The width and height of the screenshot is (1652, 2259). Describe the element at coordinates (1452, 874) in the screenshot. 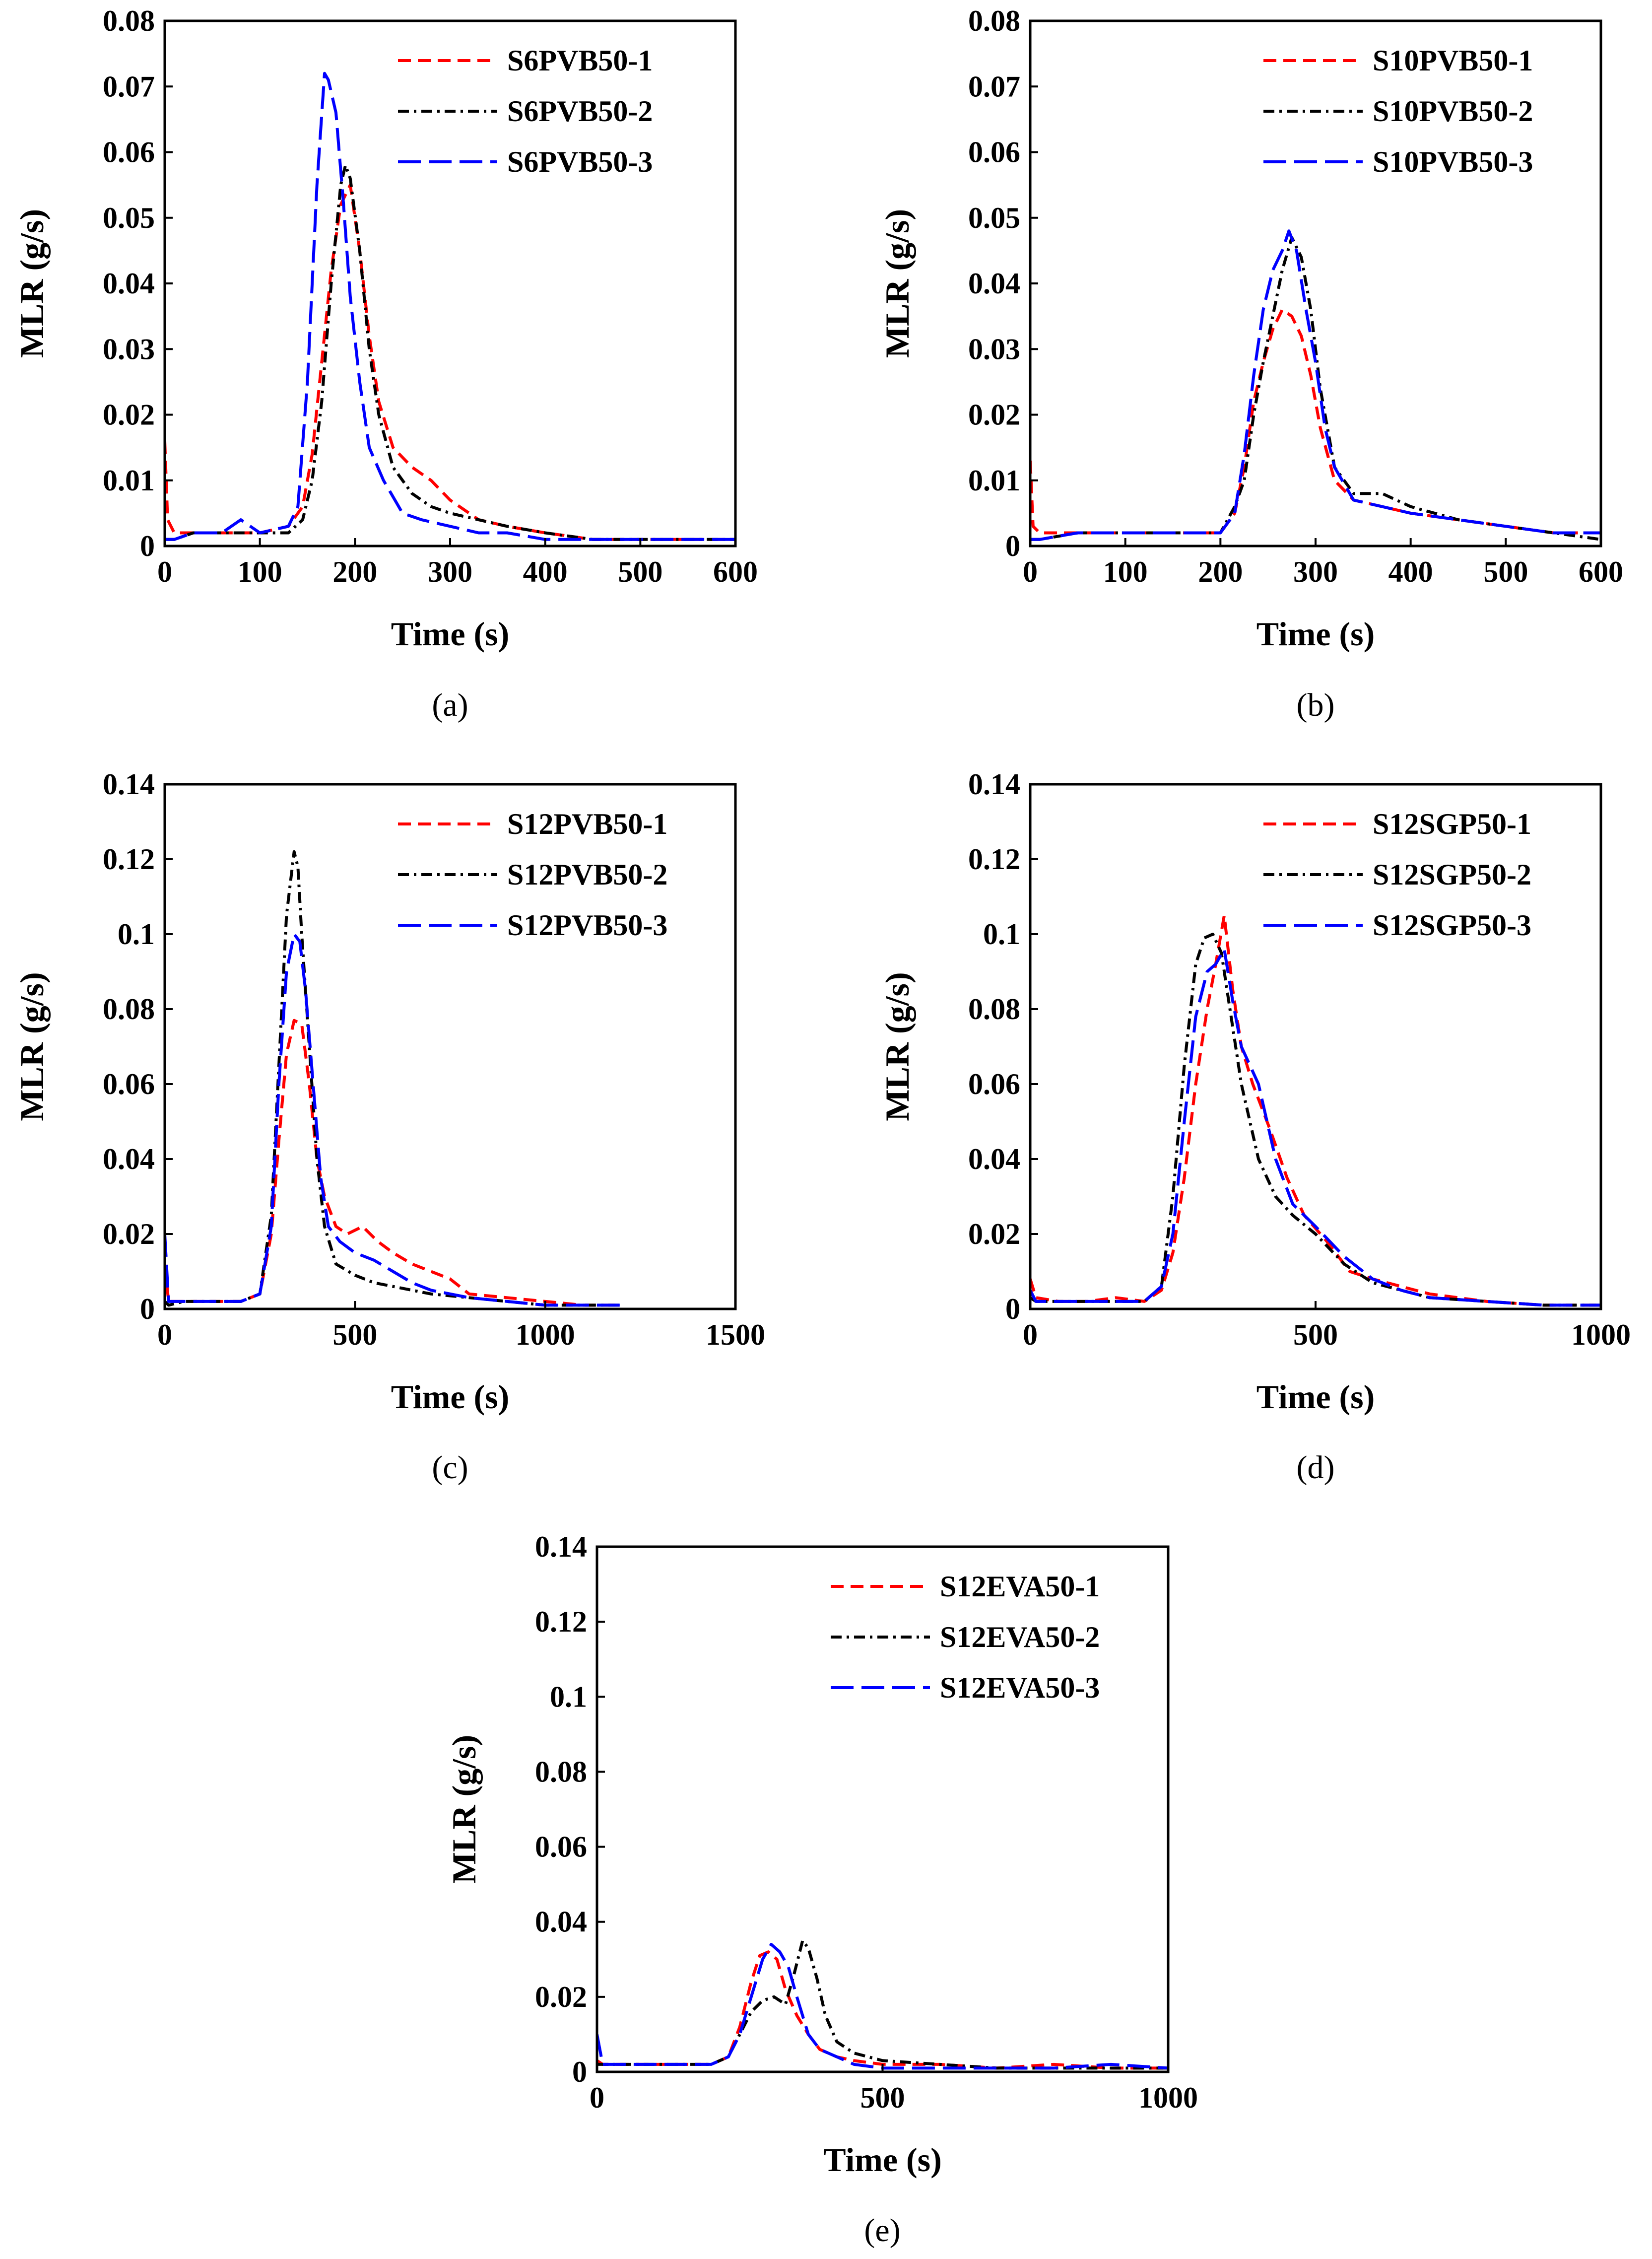

I see `legend-label-2: S12SGP50-2` at that location.